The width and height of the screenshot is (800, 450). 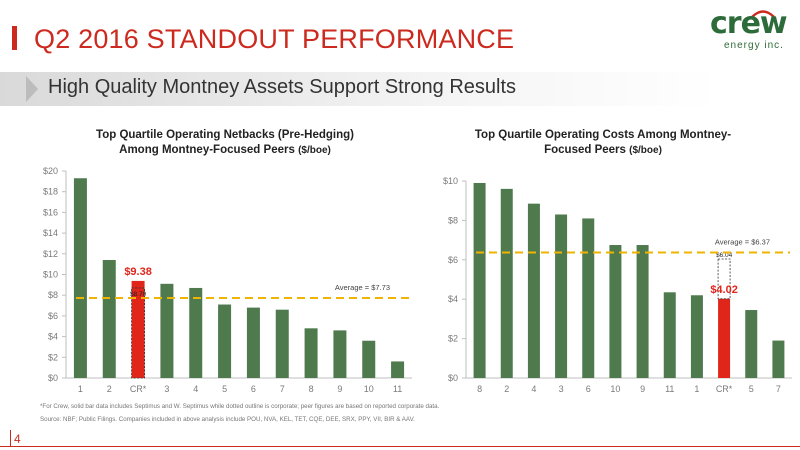 What do you see at coordinates (282, 389) in the screenshot?
I see `chart1-x-tick-label: 7` at bounding box center [282, 389].